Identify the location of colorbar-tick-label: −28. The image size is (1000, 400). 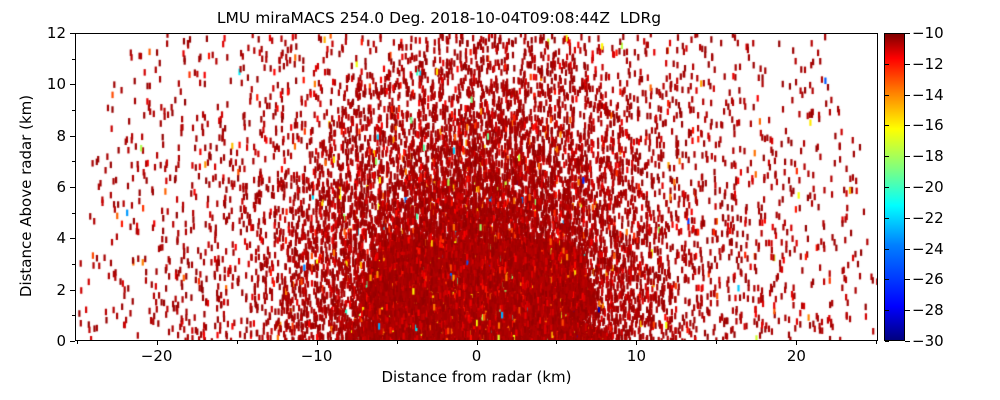
(928, 310).